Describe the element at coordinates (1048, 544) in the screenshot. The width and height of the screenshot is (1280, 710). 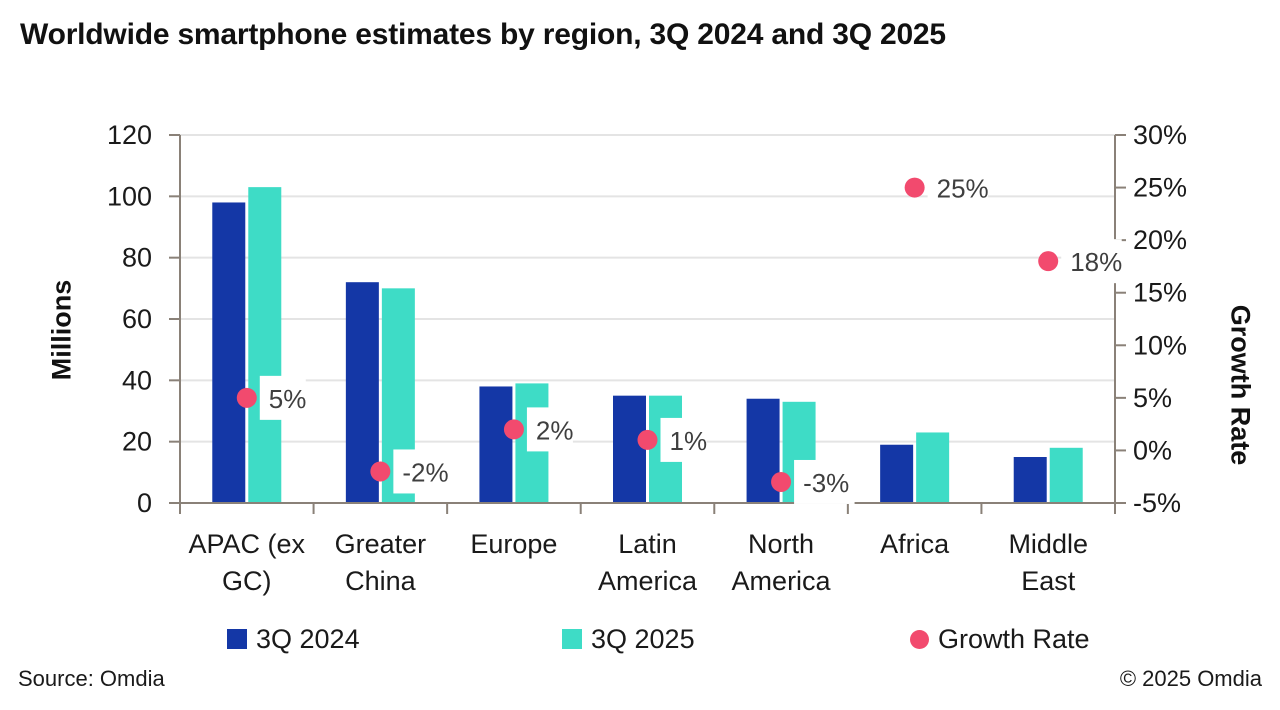
I see `category-label-6: Middle` at that location.